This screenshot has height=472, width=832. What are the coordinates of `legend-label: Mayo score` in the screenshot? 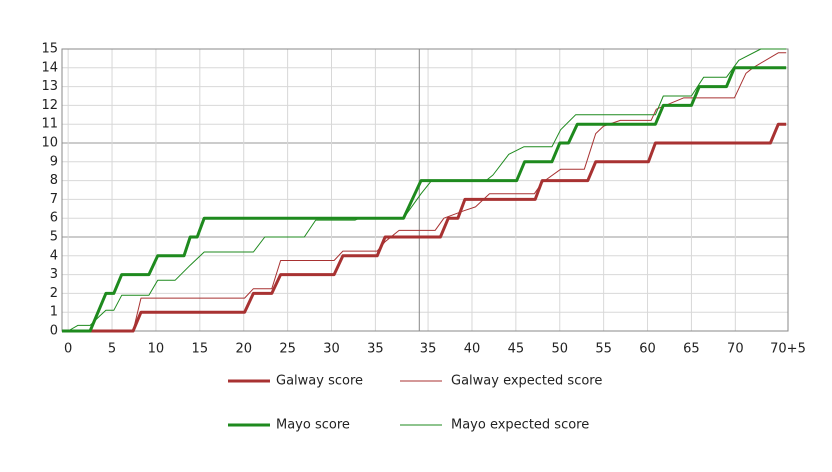 It's located at (313, 425).